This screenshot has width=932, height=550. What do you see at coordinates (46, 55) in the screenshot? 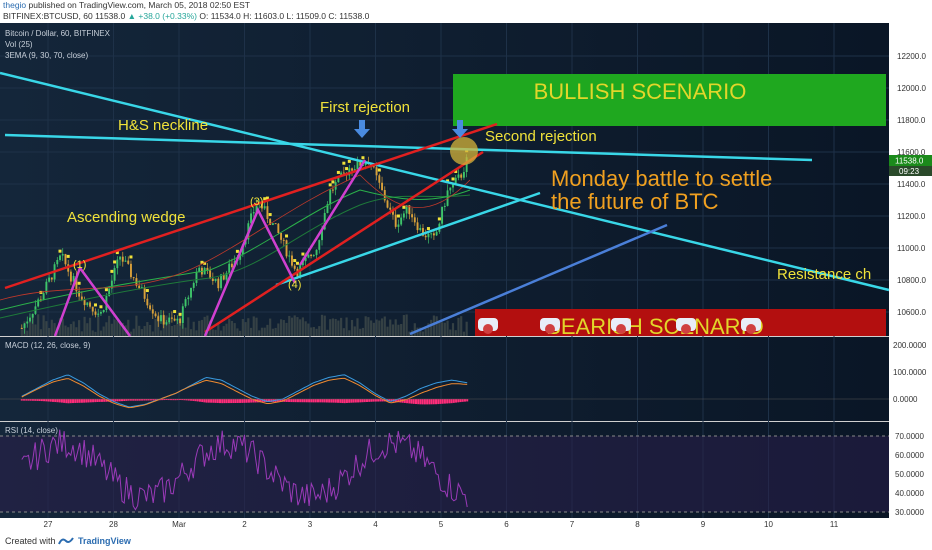
I see `legend-ema: 3EMA (9, 30, 70, close)` at bounding box center [46, 55].